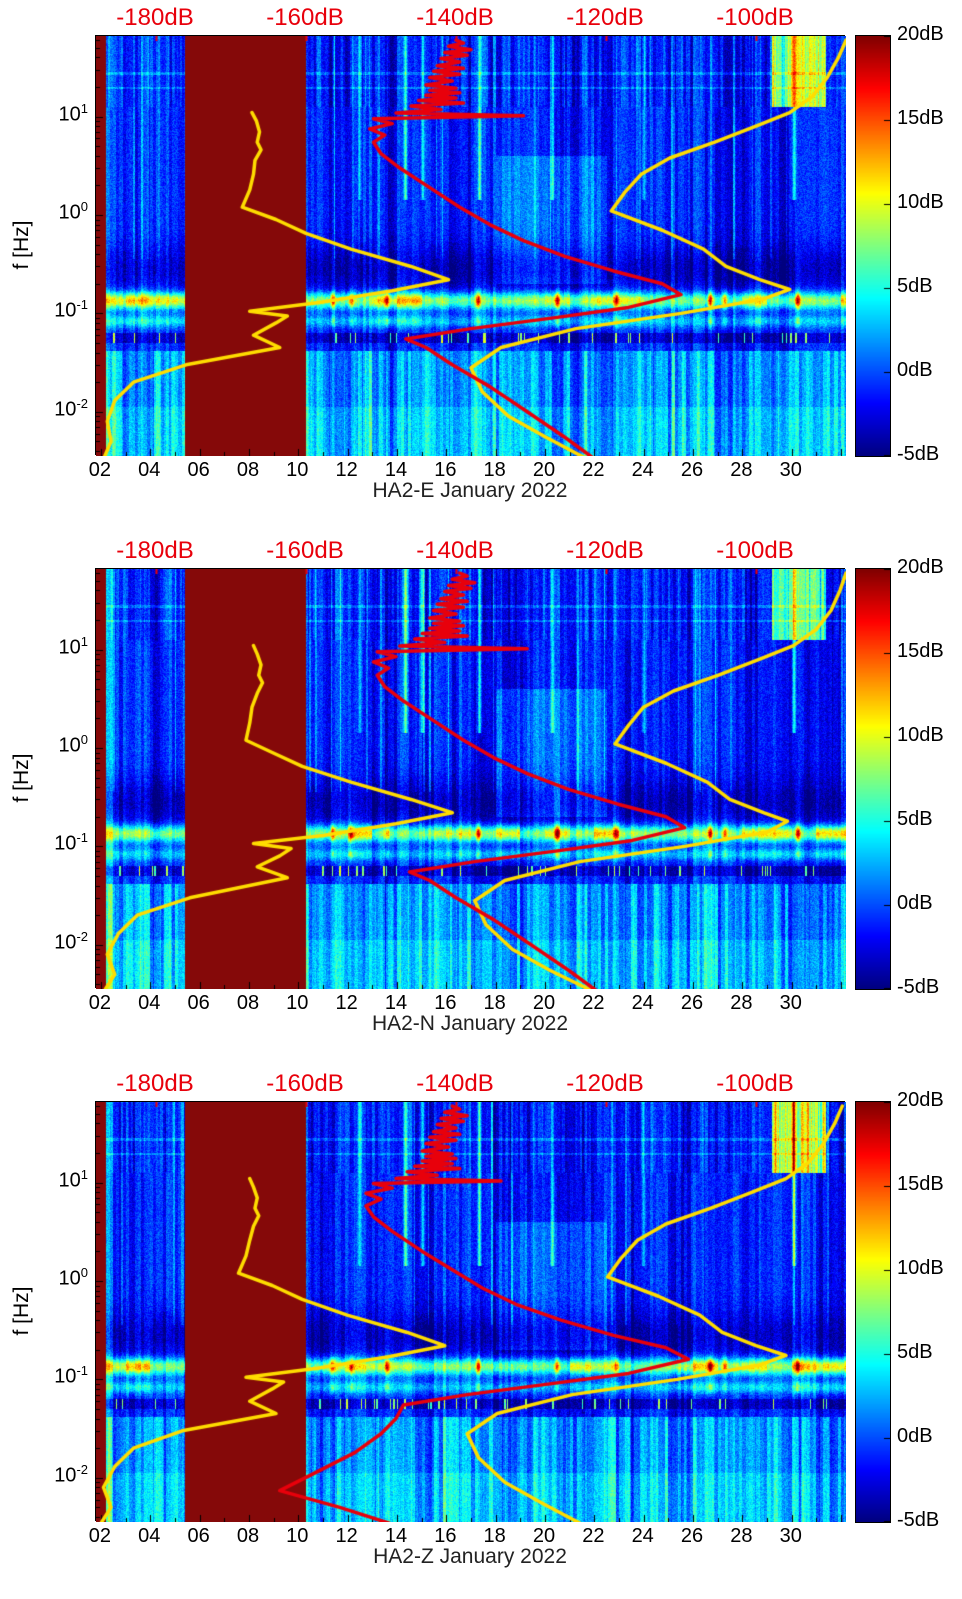 Image resolution: width=962 pixels, height=1599 pixels. I want to click on panel-title: HA2-E January 2022, so click(470, 490).